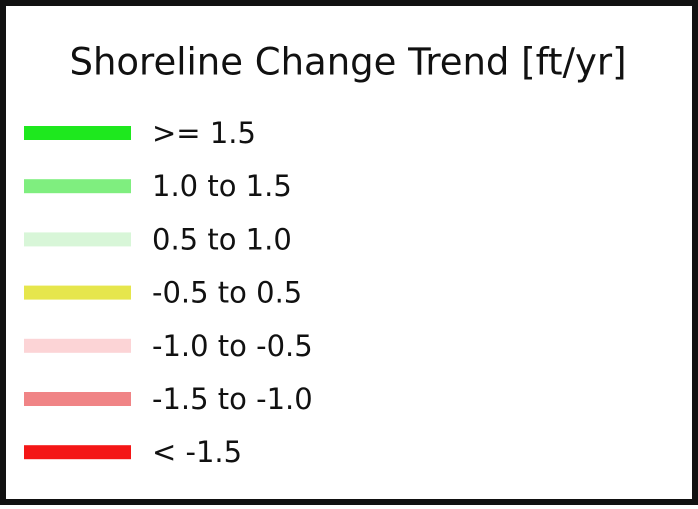 The width and height of the screenshot is (698, 509). What do you see at coordinates (227, 293) in the screenshot?
I see `legend-label: -0.5 to 0.5` at bounding box center [227, 293].